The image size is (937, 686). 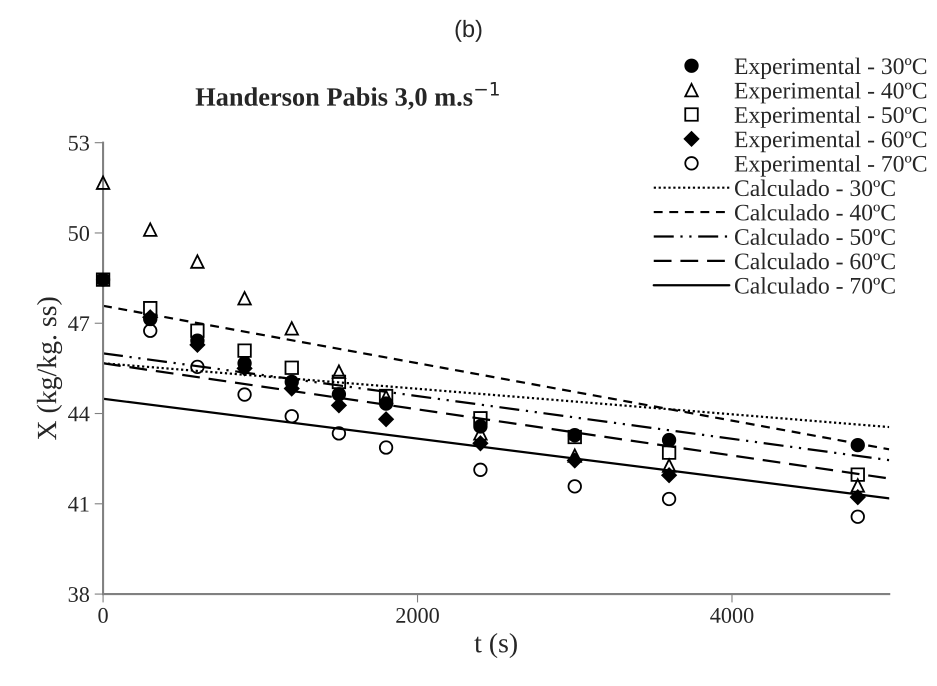 I want to click on chart-title: (b), so click(x=469, y=31).